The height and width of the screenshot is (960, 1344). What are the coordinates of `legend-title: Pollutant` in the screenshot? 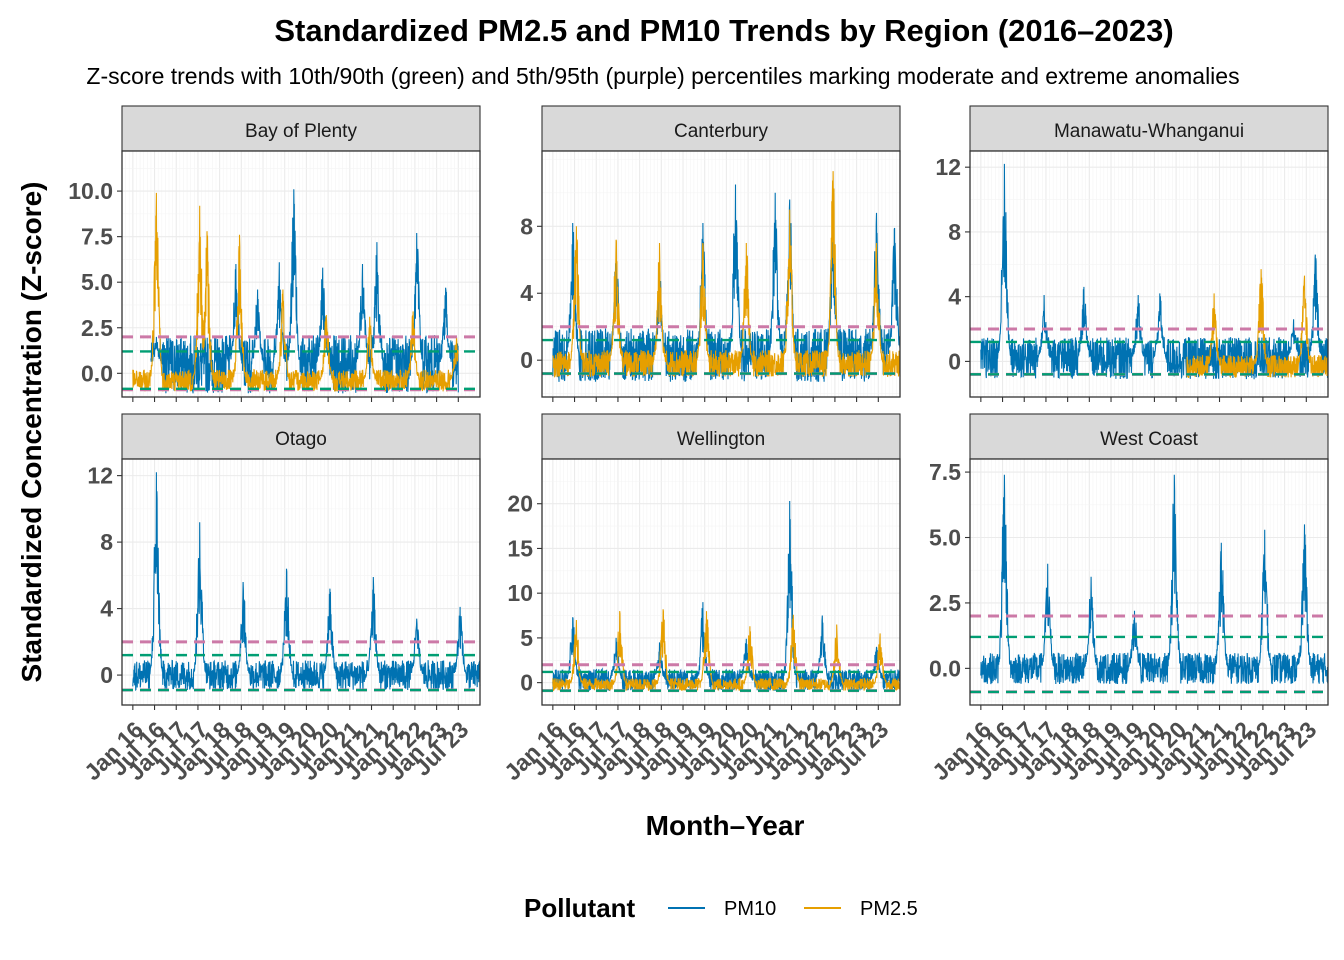 It's located at (580, 908).